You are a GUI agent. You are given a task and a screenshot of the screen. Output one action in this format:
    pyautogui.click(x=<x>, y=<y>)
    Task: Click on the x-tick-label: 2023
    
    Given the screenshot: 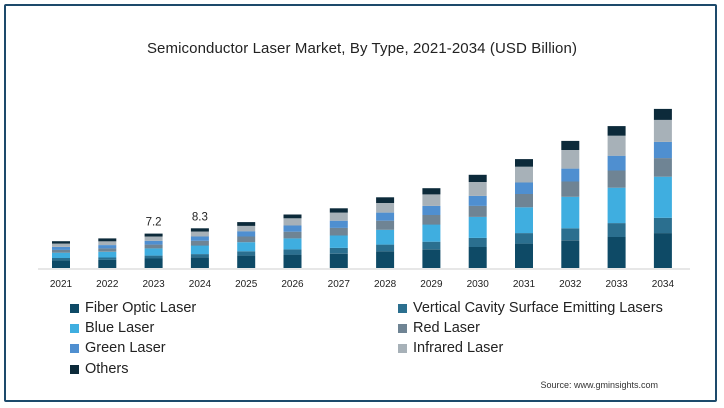 What is the action you would take?
    pyautogui.click(x=153, y=284)
    